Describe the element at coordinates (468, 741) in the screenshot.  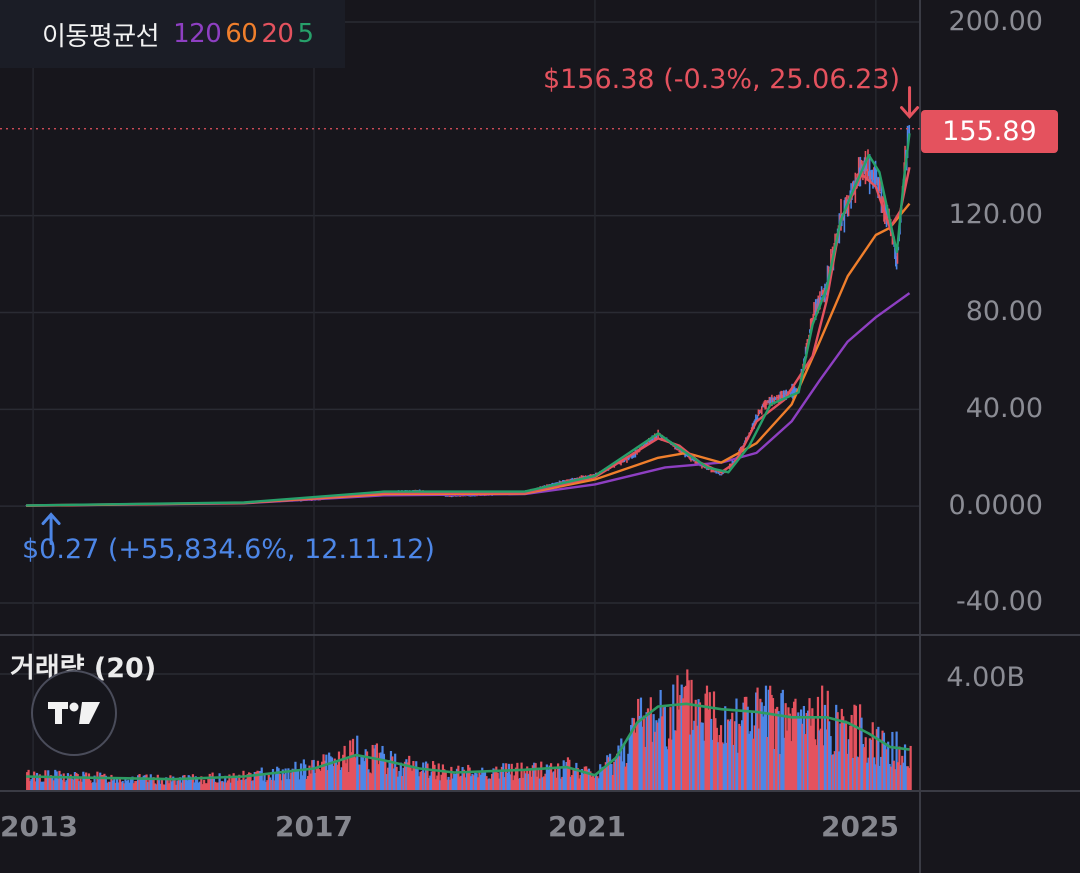
I see `volume-ma-line` at that location.